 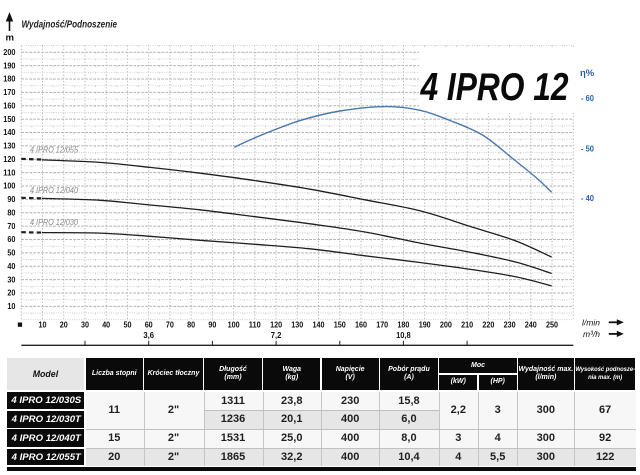 What do you see at coordinates (488, 325) in the screenshot?
I see `svg-text: 220` at bounding box center [488, 325].